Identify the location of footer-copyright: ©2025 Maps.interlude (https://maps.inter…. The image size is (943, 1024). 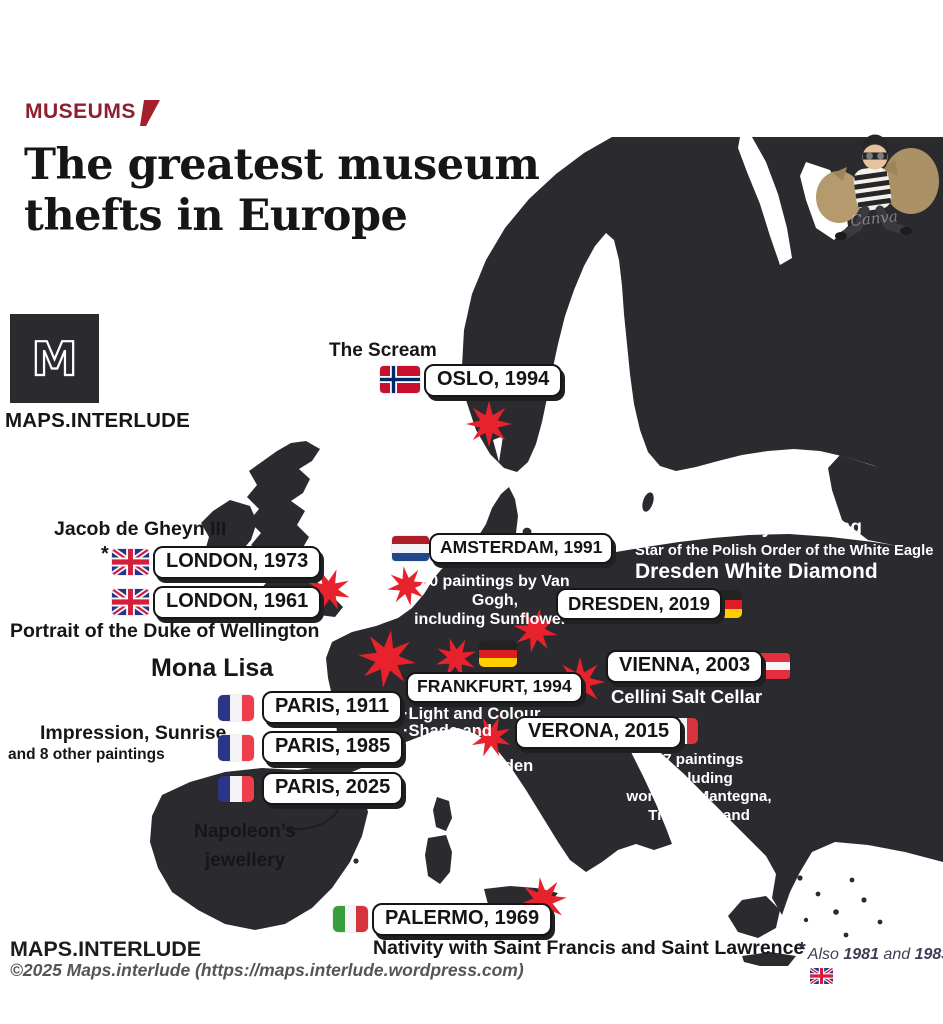
(267, 970).